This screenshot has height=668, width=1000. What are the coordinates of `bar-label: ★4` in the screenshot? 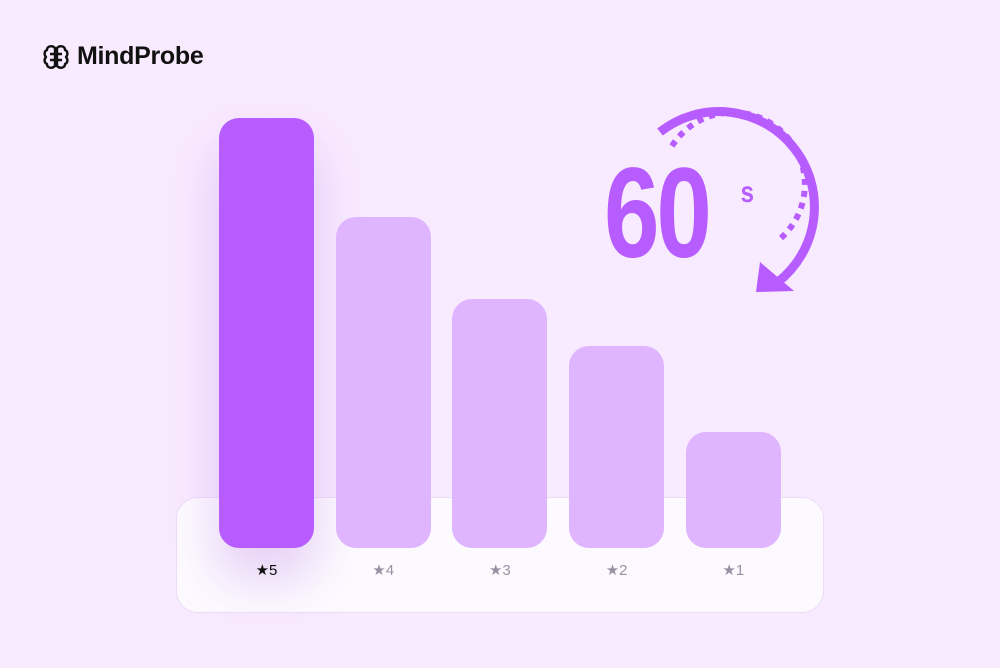 It's located at (383, 570).